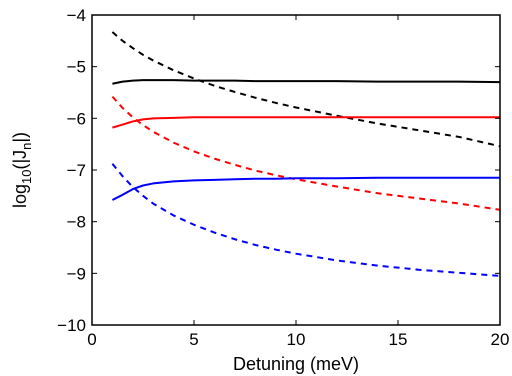  What do you see at coordinates (26, 177) in the screenshot?
I see `y-label-sub-10: 10` at bounding box center [26, 177].